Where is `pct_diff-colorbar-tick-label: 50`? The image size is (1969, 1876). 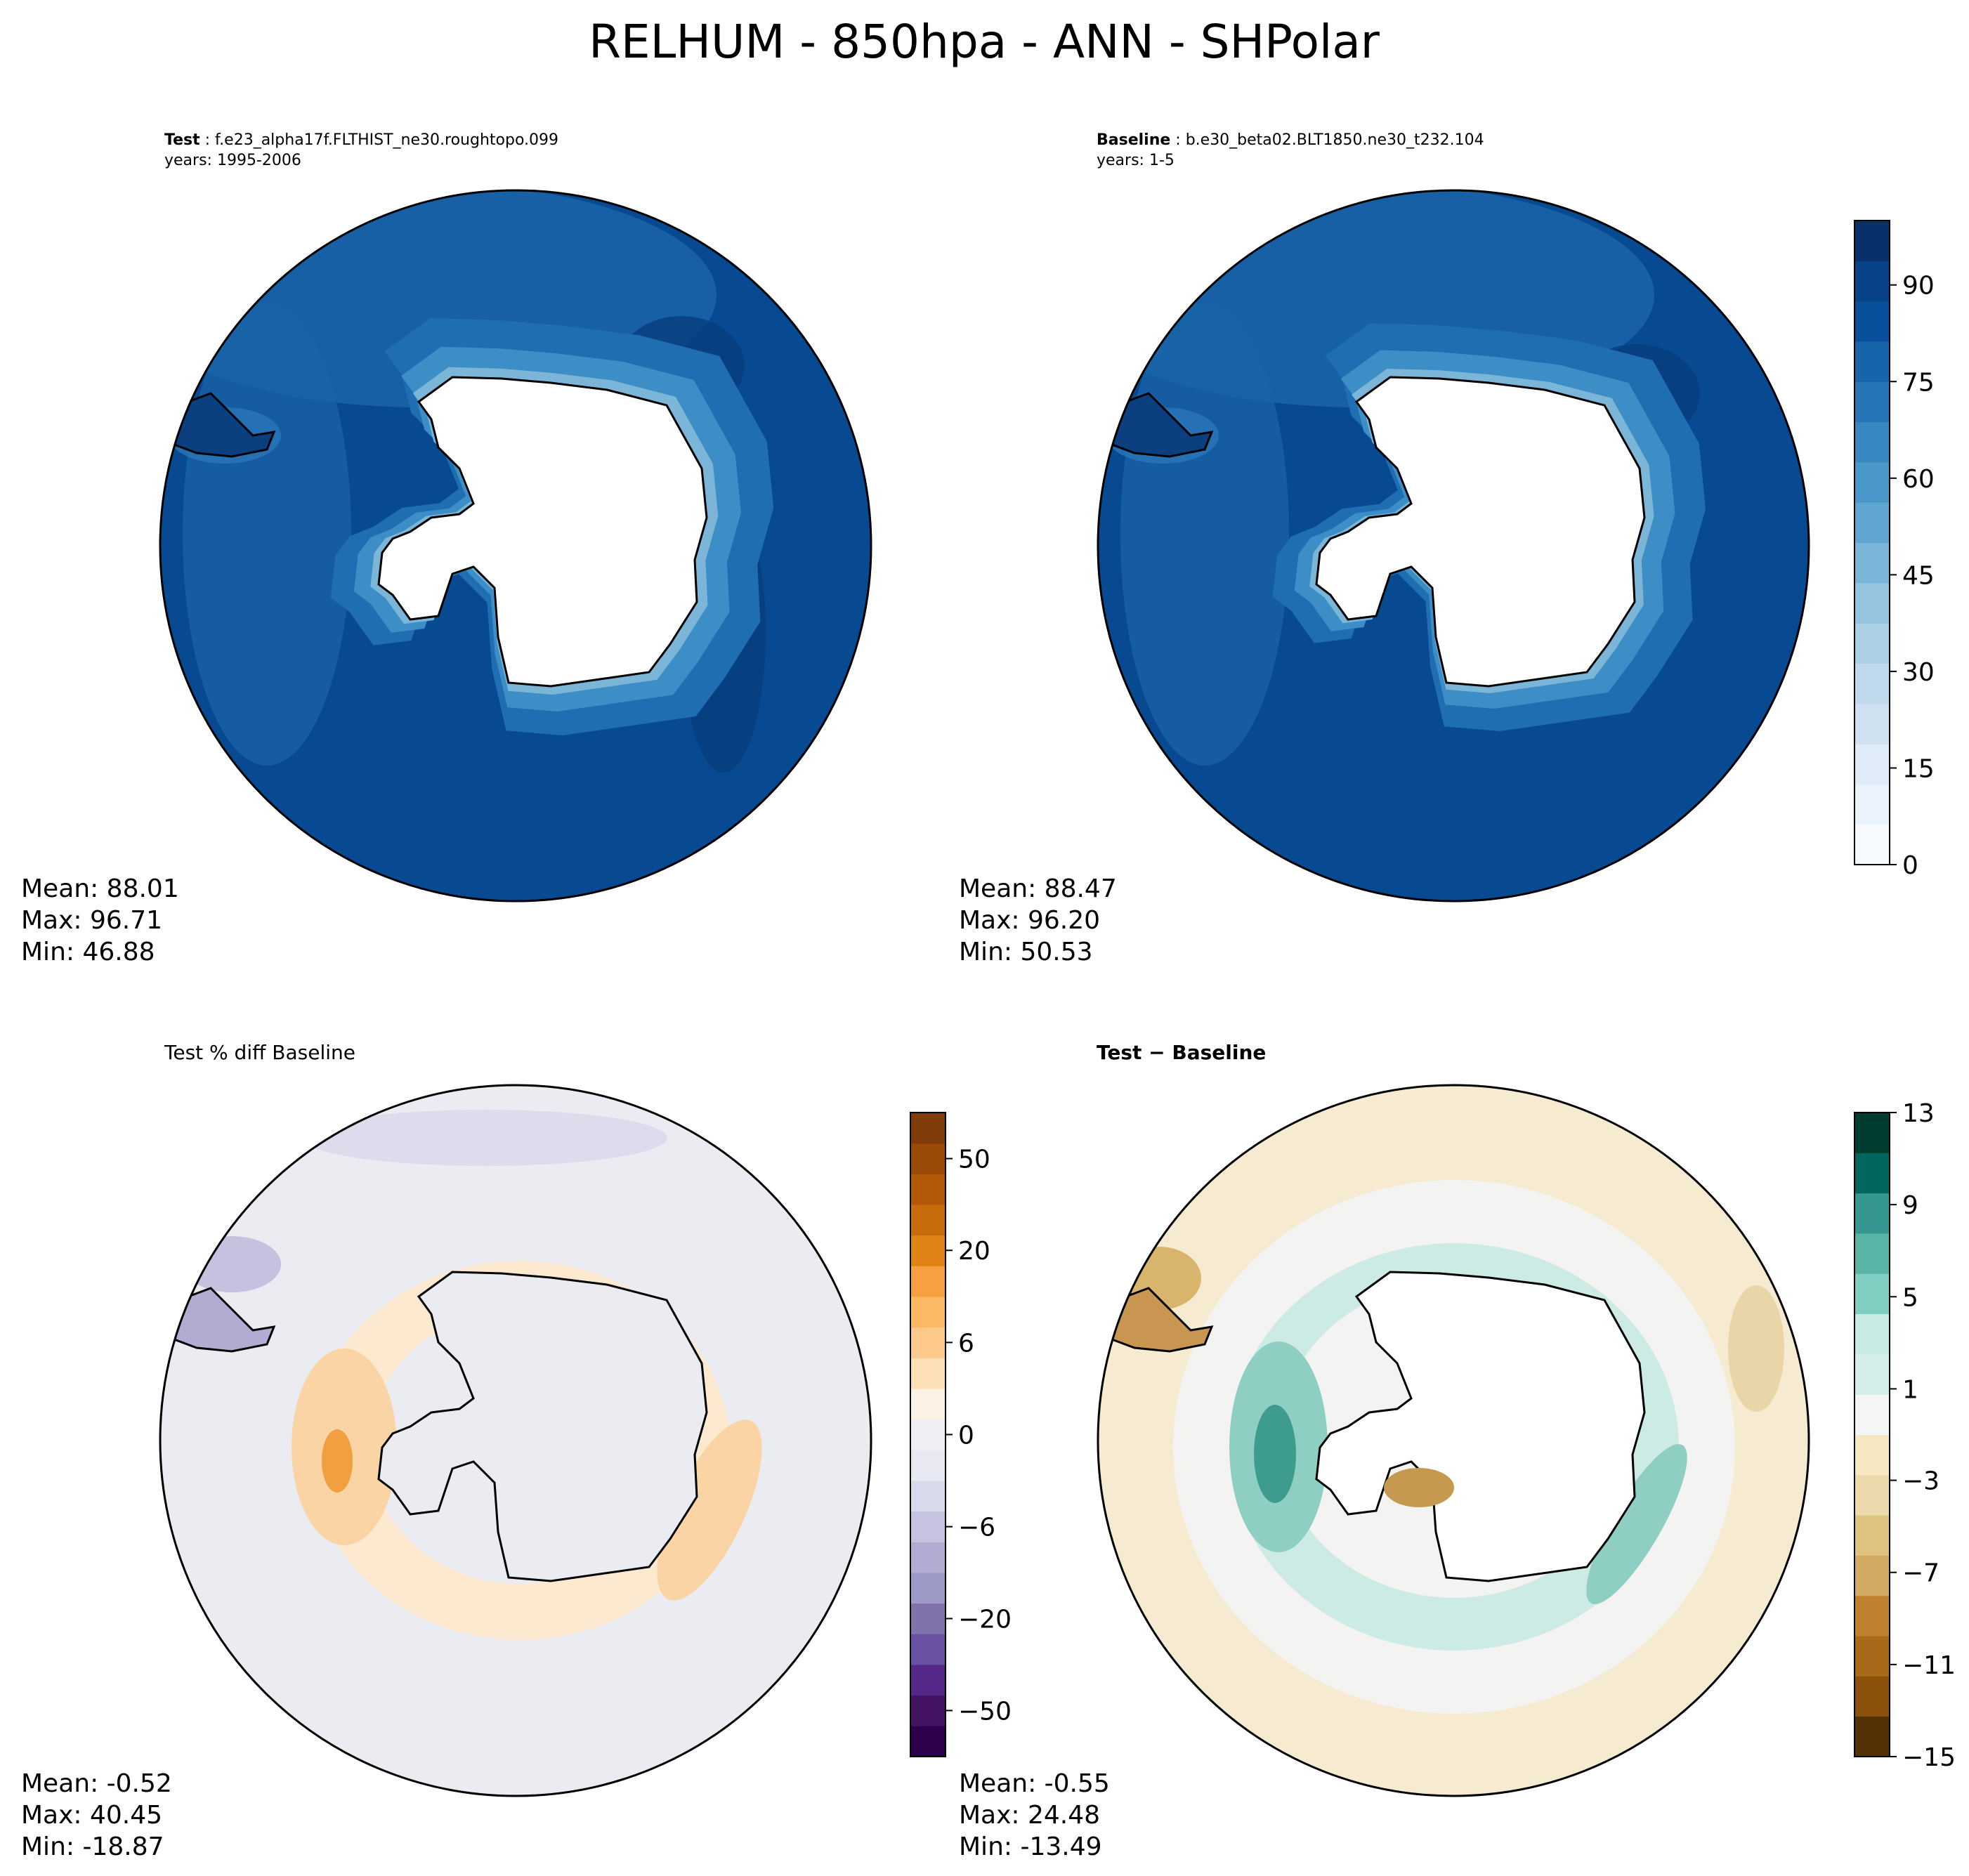
pct_diff-colorbar-tick-label: 50 is located at coordinates (974, 1160).